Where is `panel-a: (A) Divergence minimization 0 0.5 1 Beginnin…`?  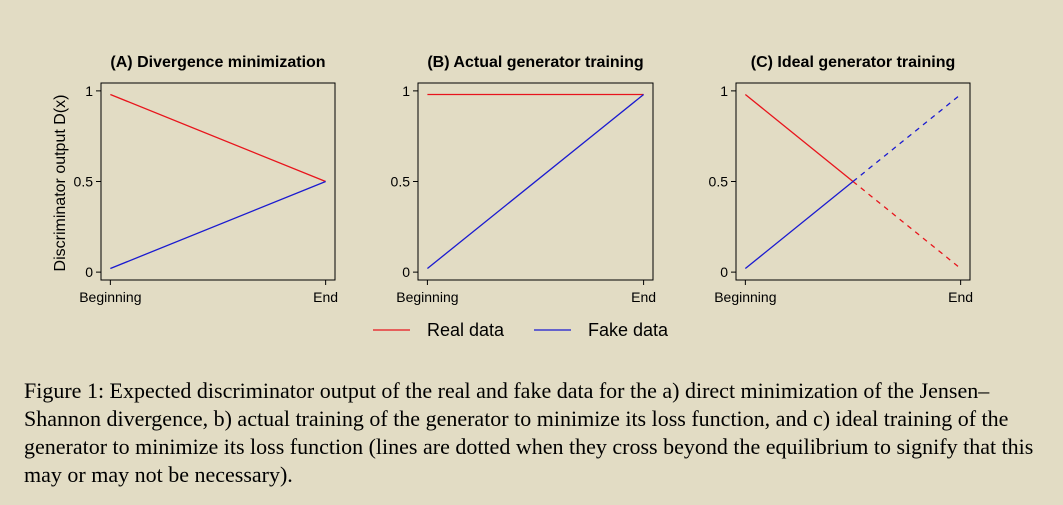
panel-a: (A) Divergence minimization 0 0.5 1 Beginnin… is located at coordinates (206, 179).